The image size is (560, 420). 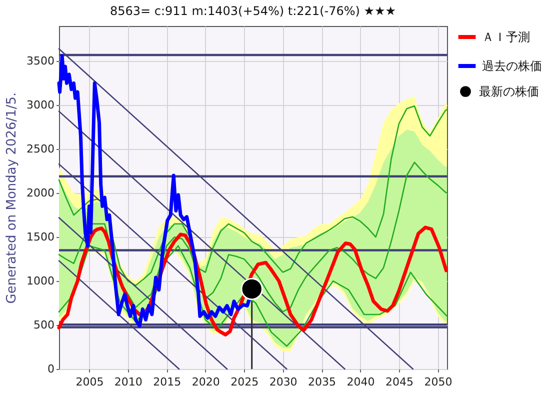 What do you see at coordinates (40, 61) in the screenshot?
I see `y-tick-label: 3500` at bounding box center [40, 61].